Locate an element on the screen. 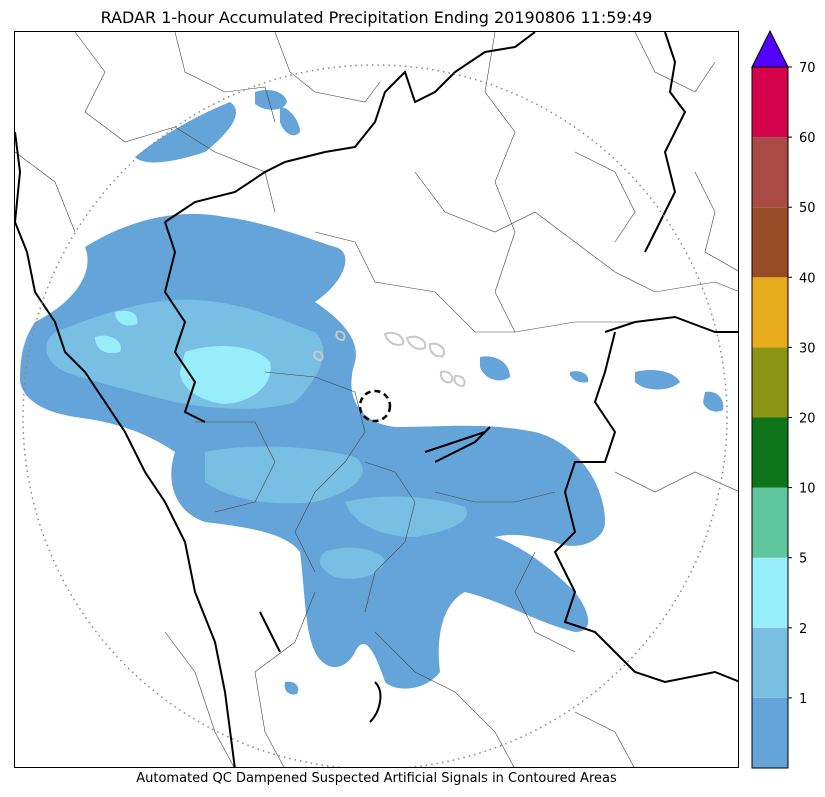 This screenshot has width=825, height=797. precip-heavy-areas is located at coordinates (183, 357).